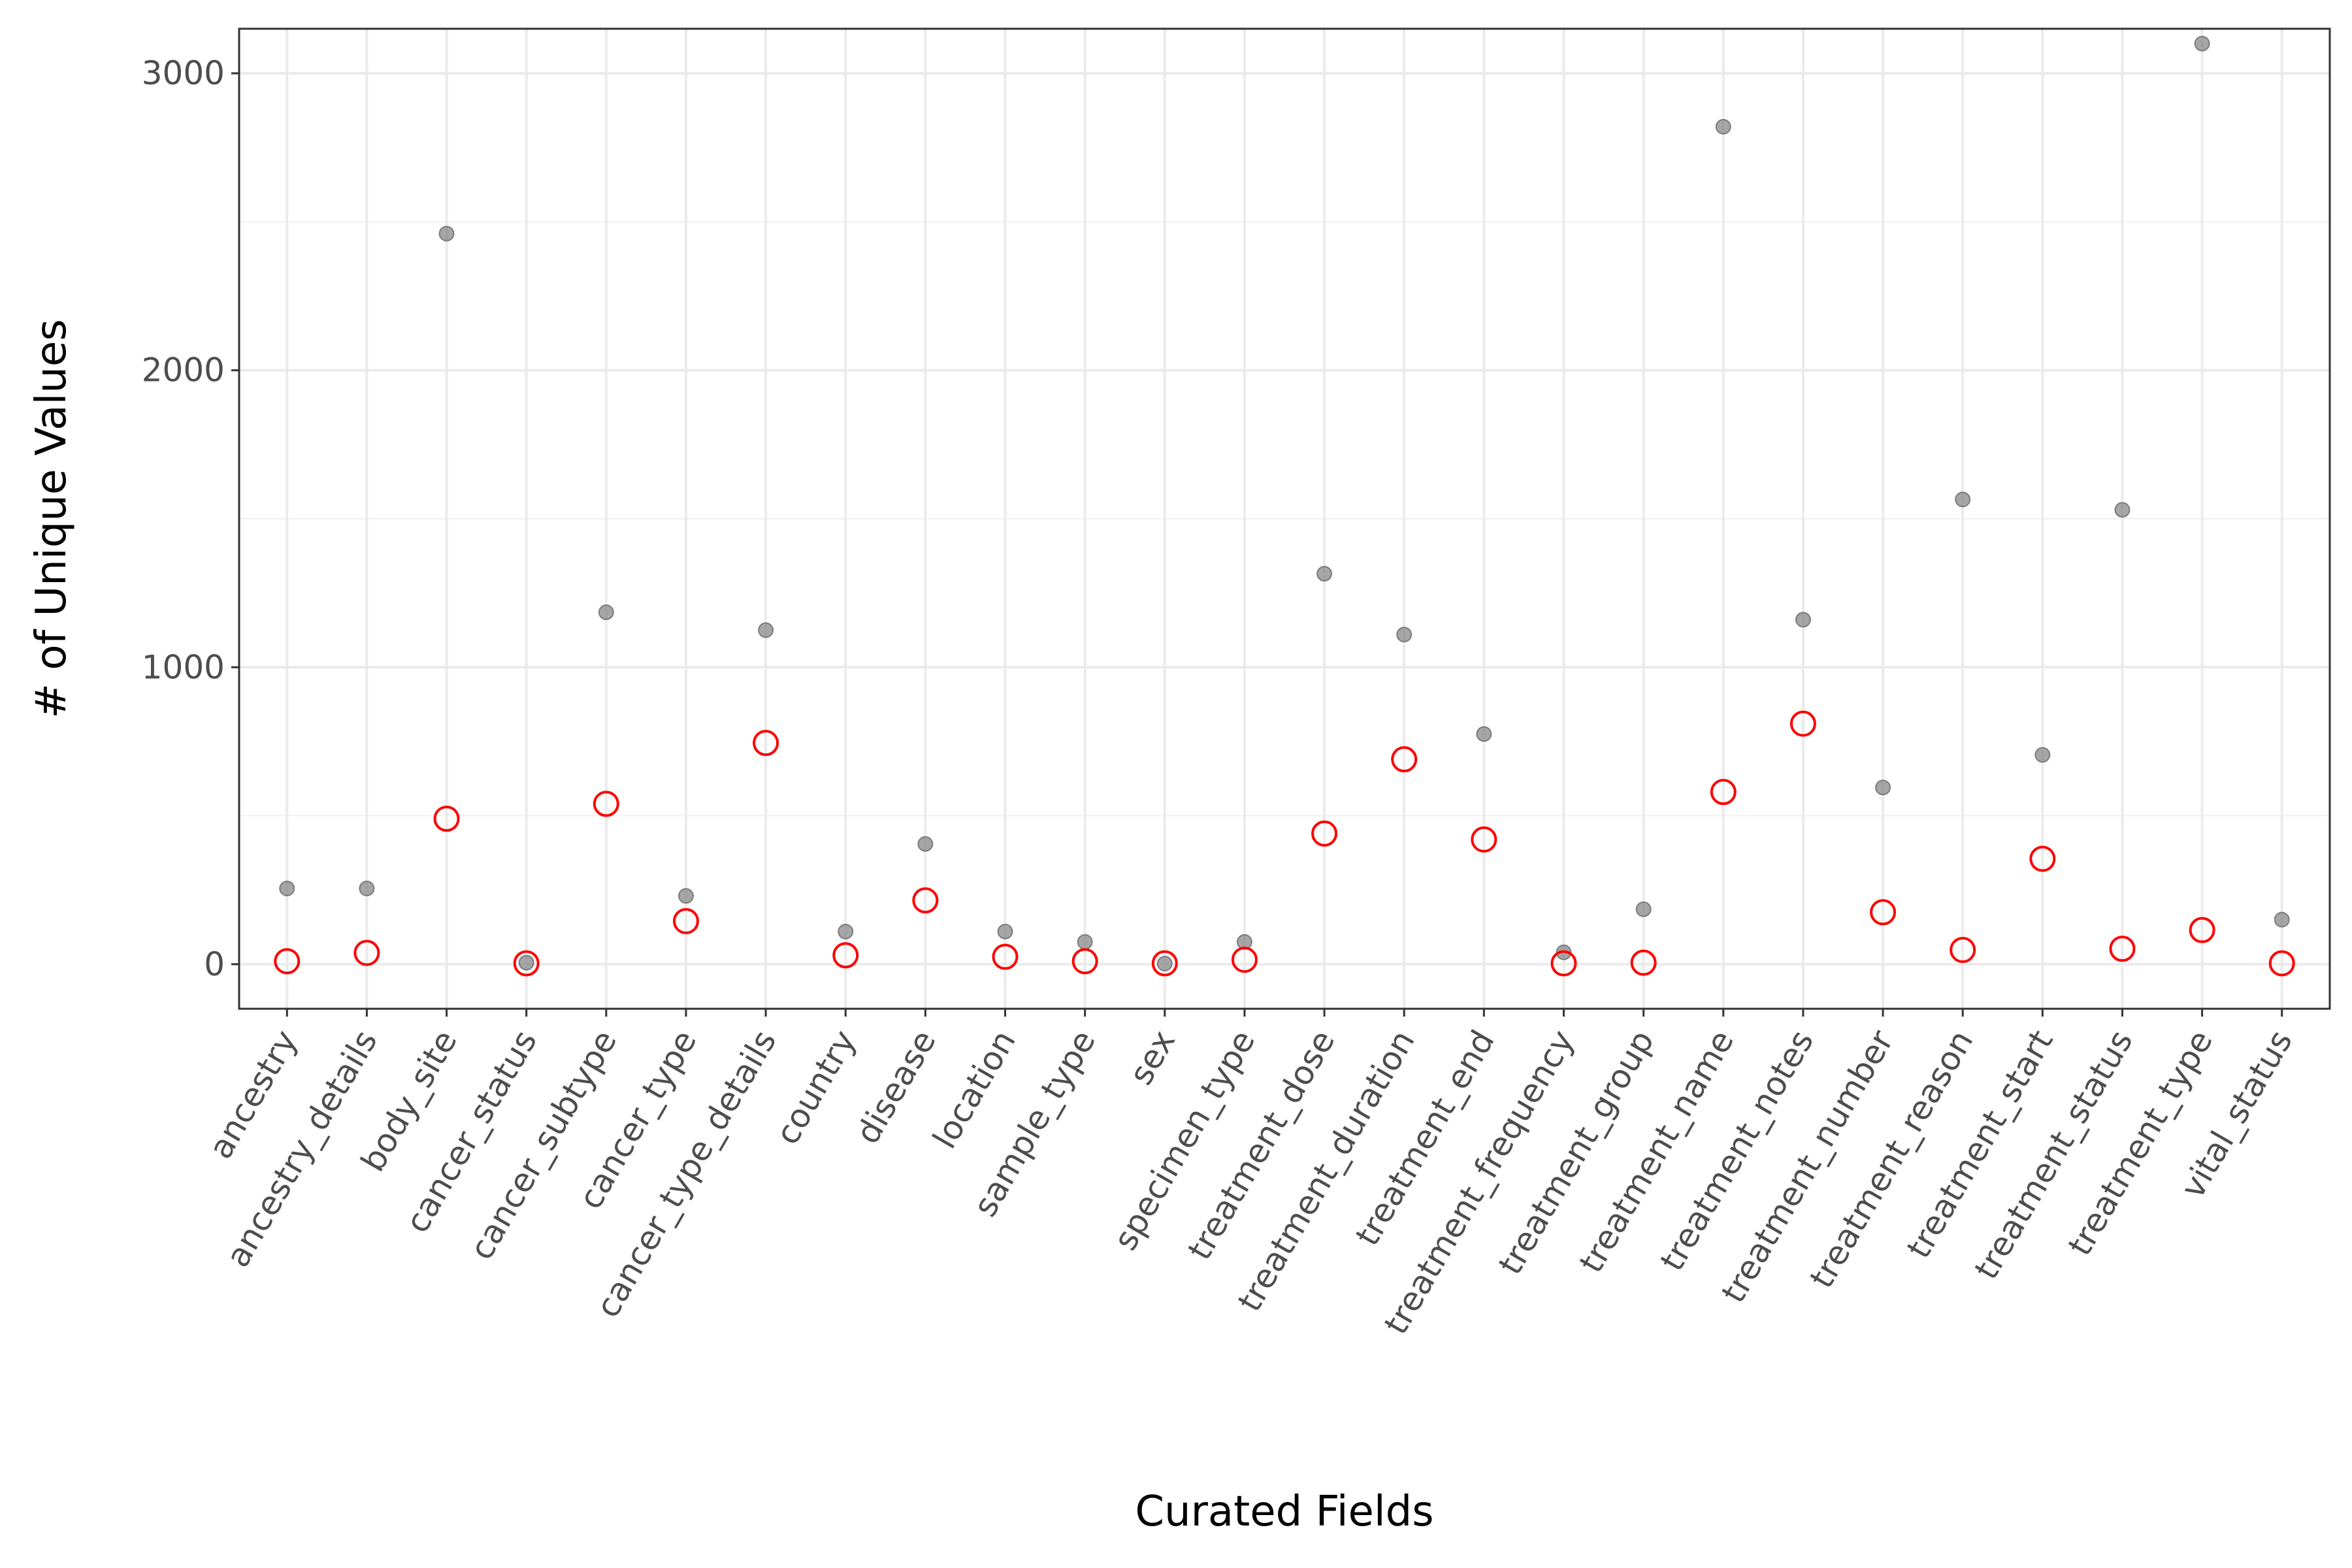 Image resolution: width=2352 pixels, height=1568 pixels. Describe the element at coordinates (544, 1145) in the screenshot. I see `x-tick-label: cancer_subtype` at that location.